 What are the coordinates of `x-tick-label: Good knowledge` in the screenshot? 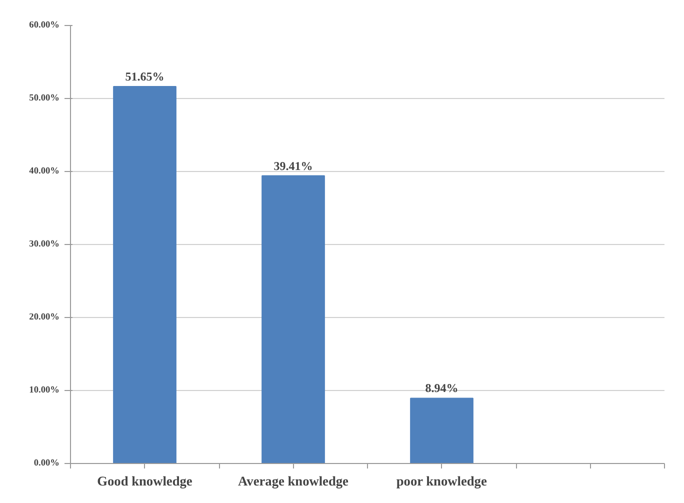 It's located at (144, 481).